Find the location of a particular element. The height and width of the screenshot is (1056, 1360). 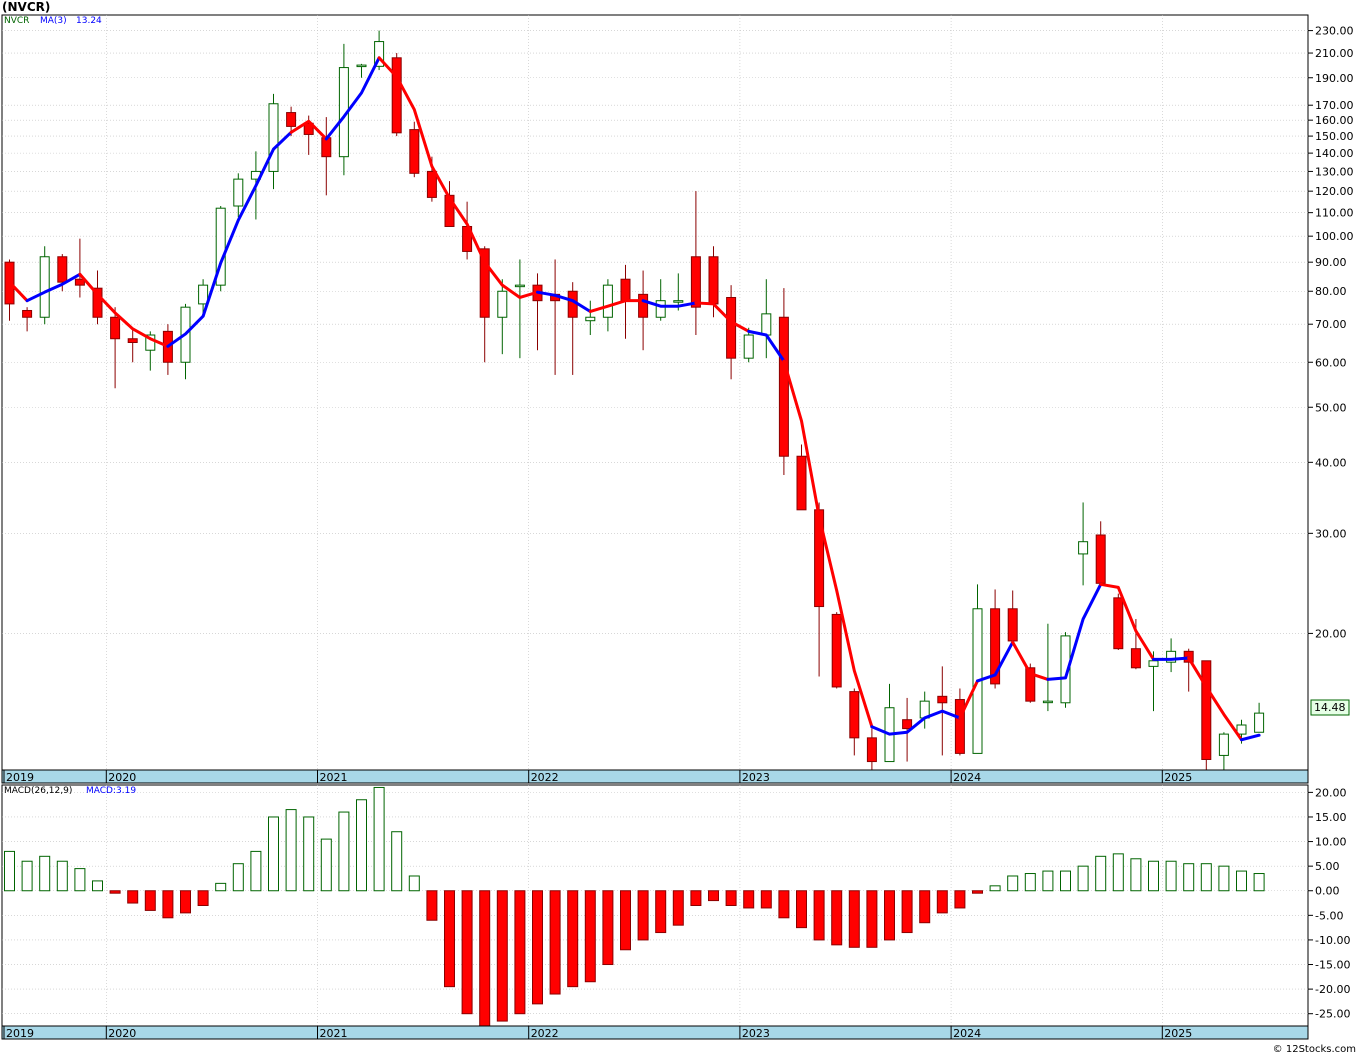

macd-x-tick-label: 2020 is located at coordinates (122, 1033).